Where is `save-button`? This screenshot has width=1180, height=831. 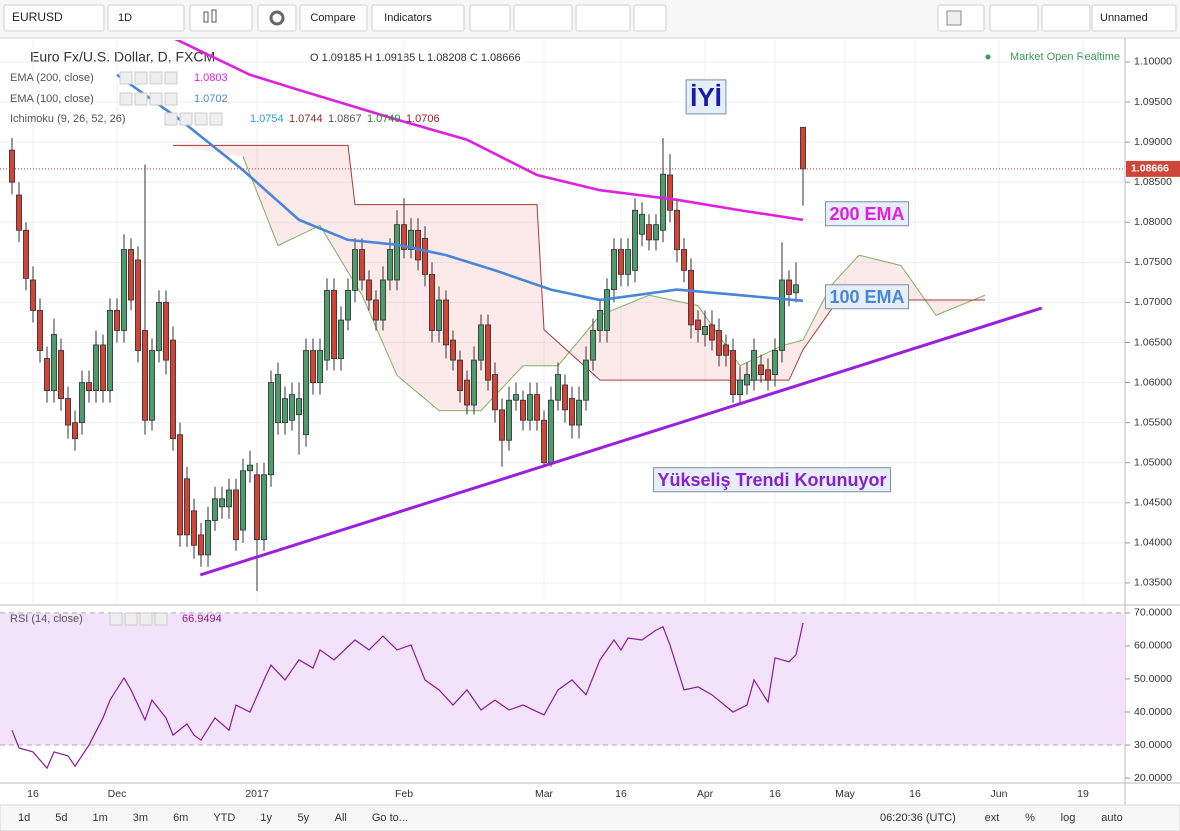
save-button is located at coordinates (1066, 18).